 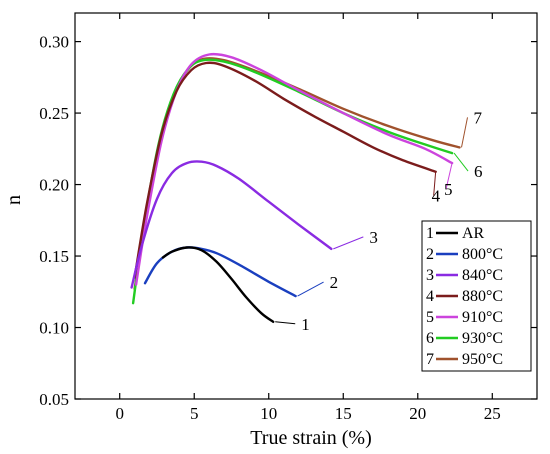 I want to click on x-tick-label: 10, so click(x=268, y=413).